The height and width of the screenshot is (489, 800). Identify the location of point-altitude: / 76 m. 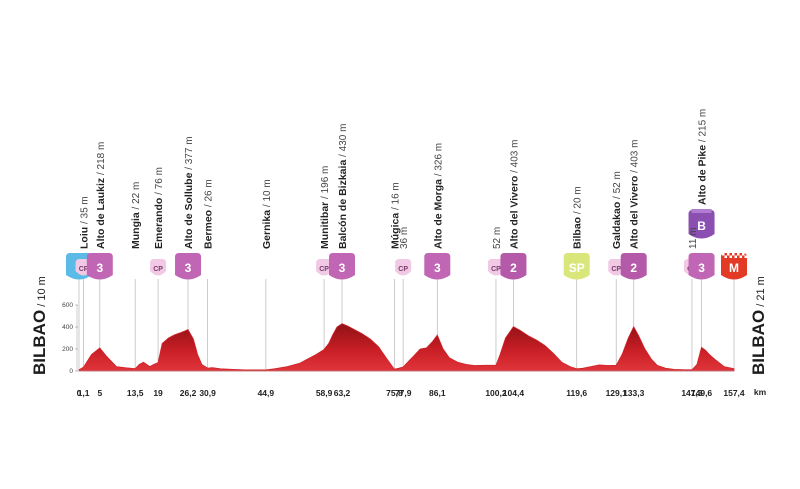
(159, 182).